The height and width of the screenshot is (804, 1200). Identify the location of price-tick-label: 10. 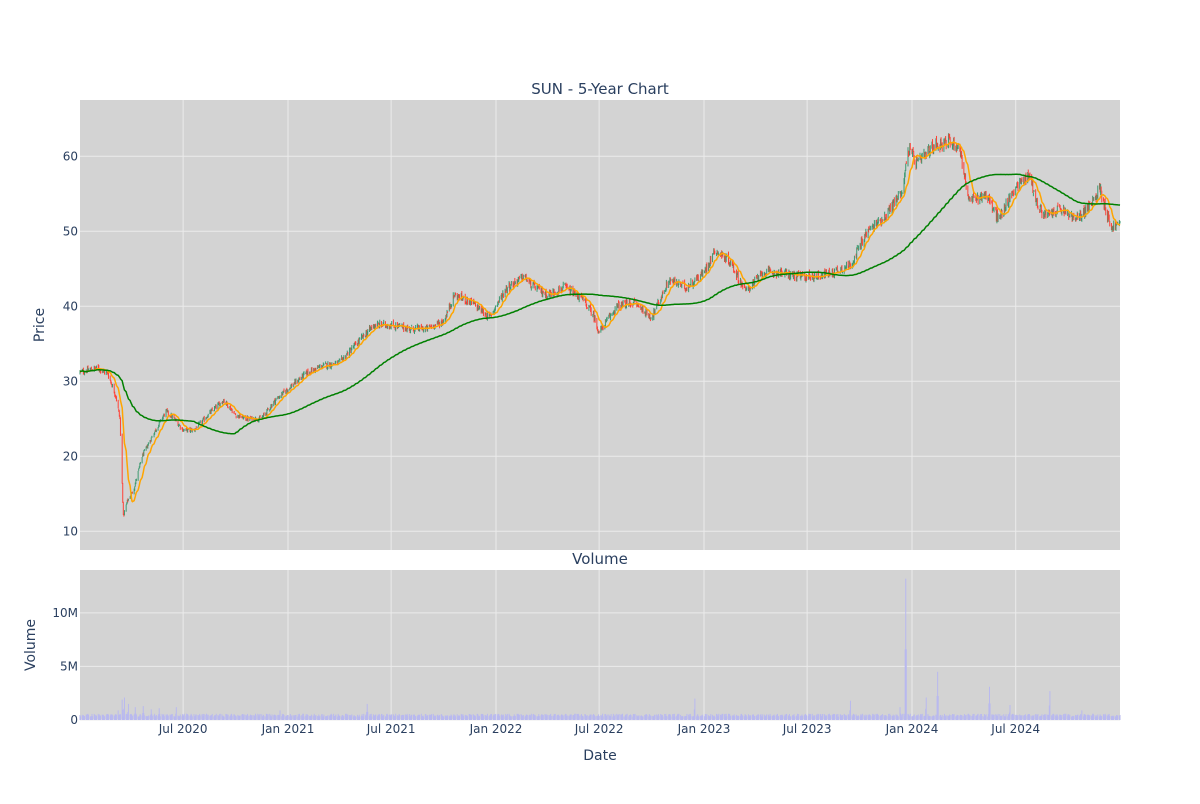
(70, 531).